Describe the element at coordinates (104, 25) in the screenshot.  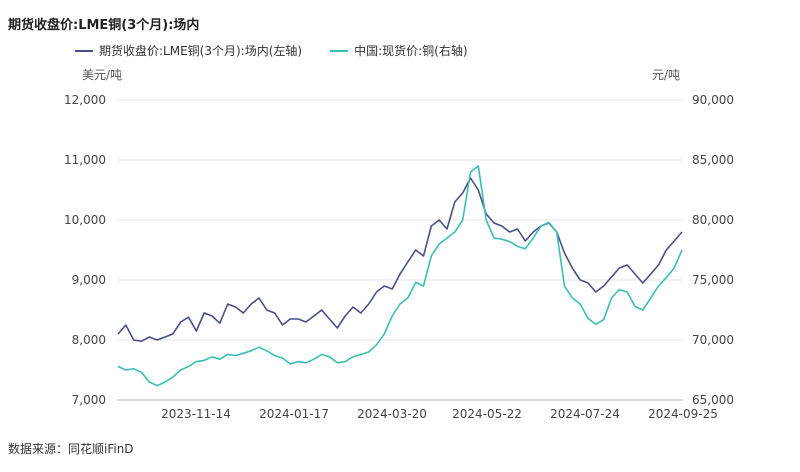
I see `chart-title: 期货收盘价:LME铜(3个月):场内` at that location.